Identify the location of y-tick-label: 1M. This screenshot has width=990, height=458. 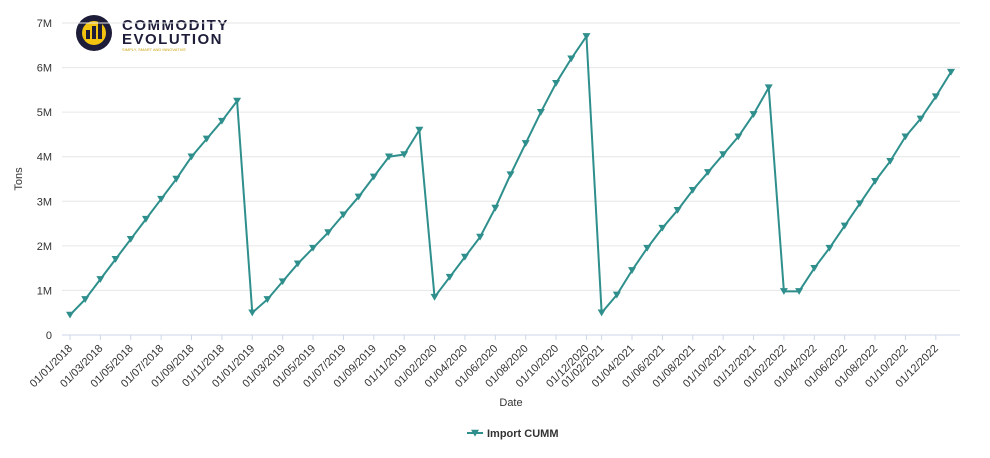
(44, 291).